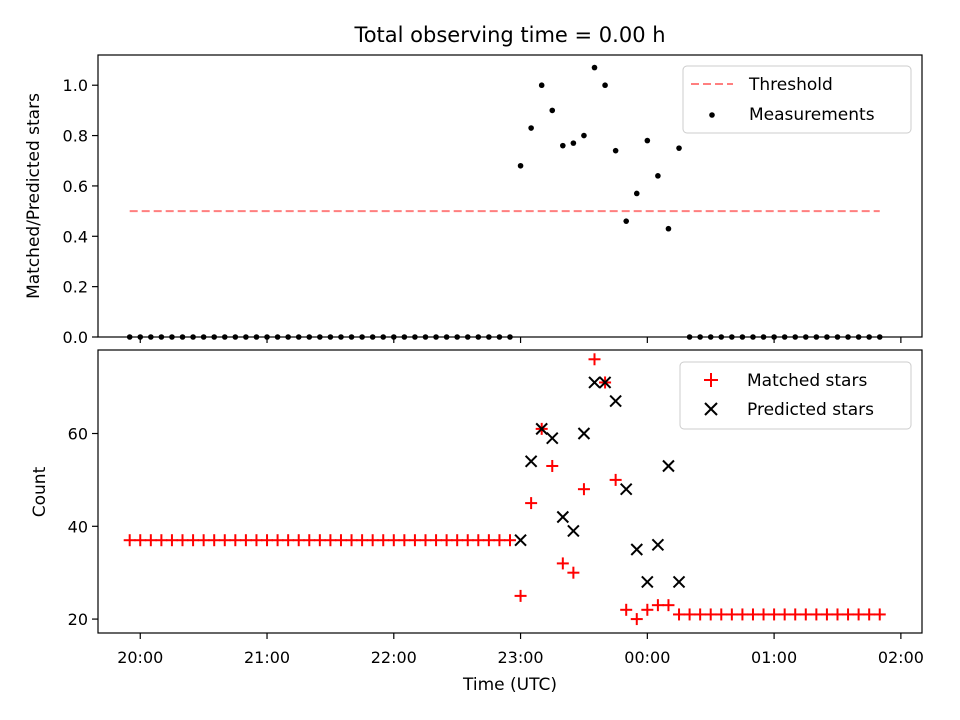  I want to click on ratio-y-axis-label: Matched/Predicted stars, so click(34, 196).